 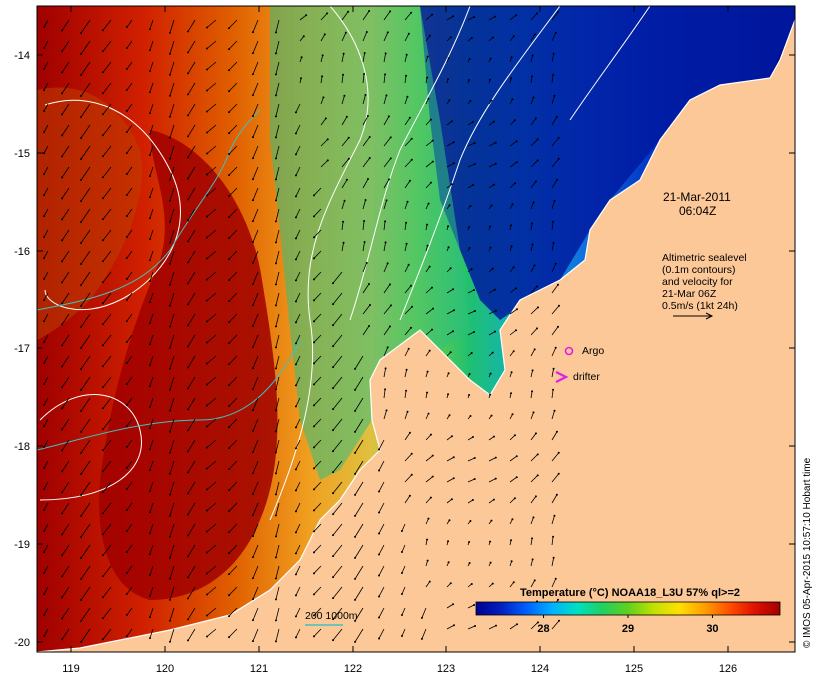 What do you see at coordinates (165, 669) in the screenshot?
I see `lon-tick-label: 120` at bounding box center [165, 669].